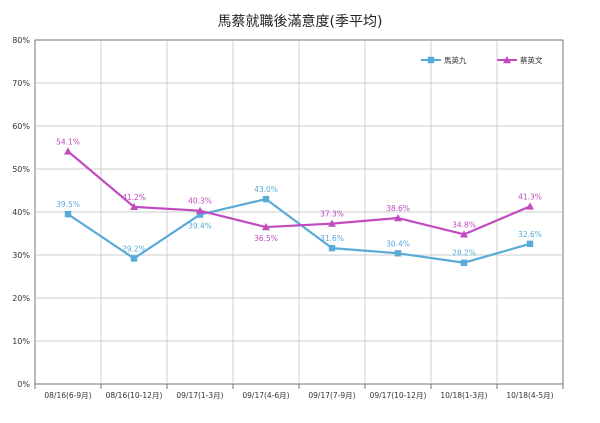 This screenshot has height=423, width=600. Describe the element at coordinates (134, 395) in the screenshot. I see `x-tick-label: 08/16(10-12月)` at that location.